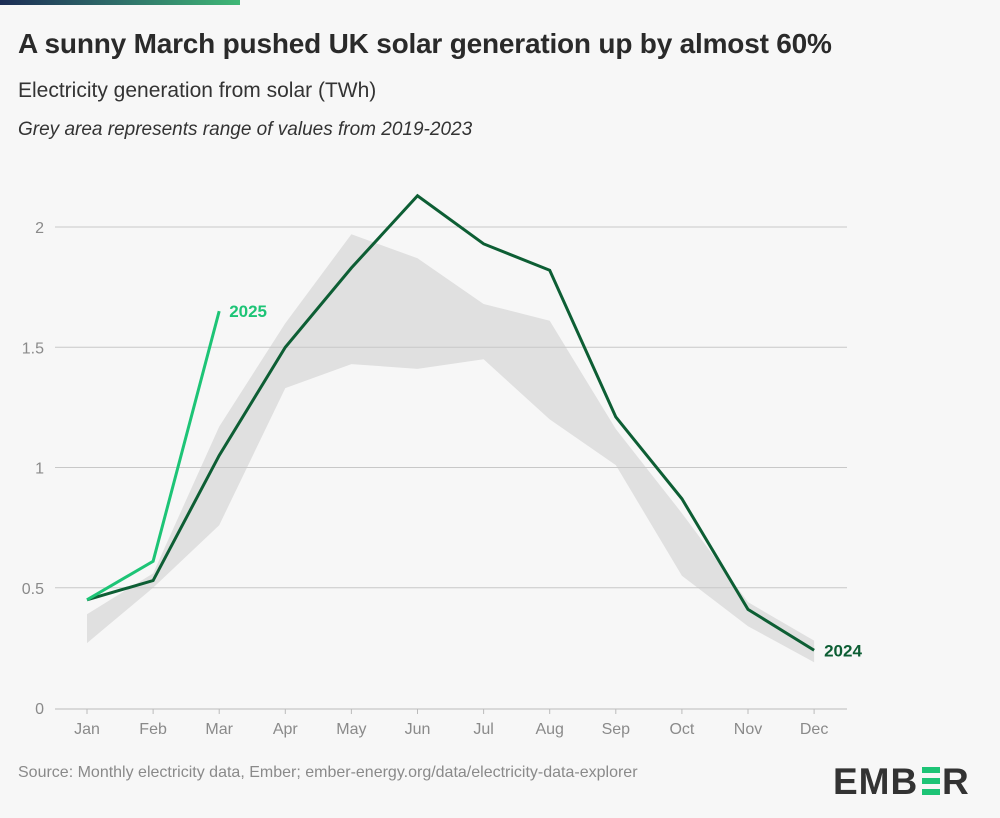 This screenshot has width=1000, height=818. What do you see at coordinates (549, 729) in the screenshot?
I see `x-tick-label: Aug` at bounding box center [549, 729].